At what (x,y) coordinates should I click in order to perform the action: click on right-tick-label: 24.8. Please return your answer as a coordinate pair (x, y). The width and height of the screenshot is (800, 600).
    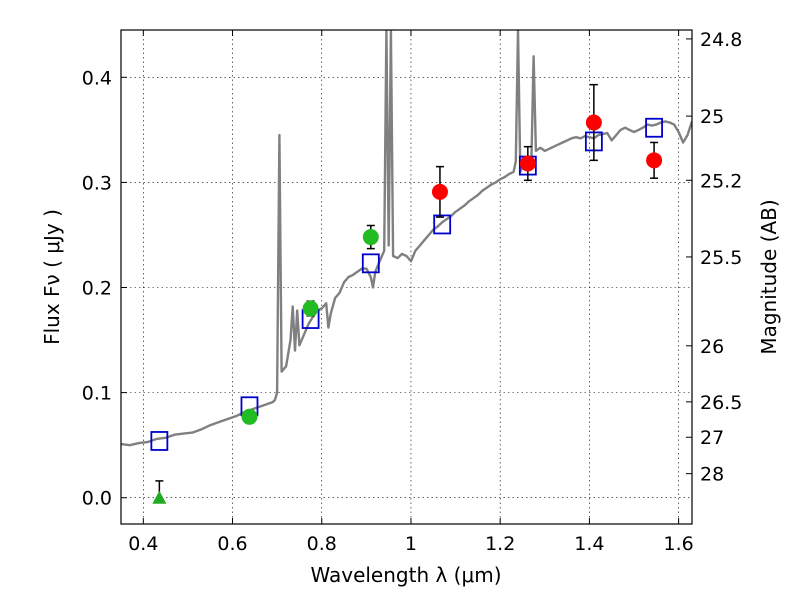
    Looking at the image, I should click on (721, 40).